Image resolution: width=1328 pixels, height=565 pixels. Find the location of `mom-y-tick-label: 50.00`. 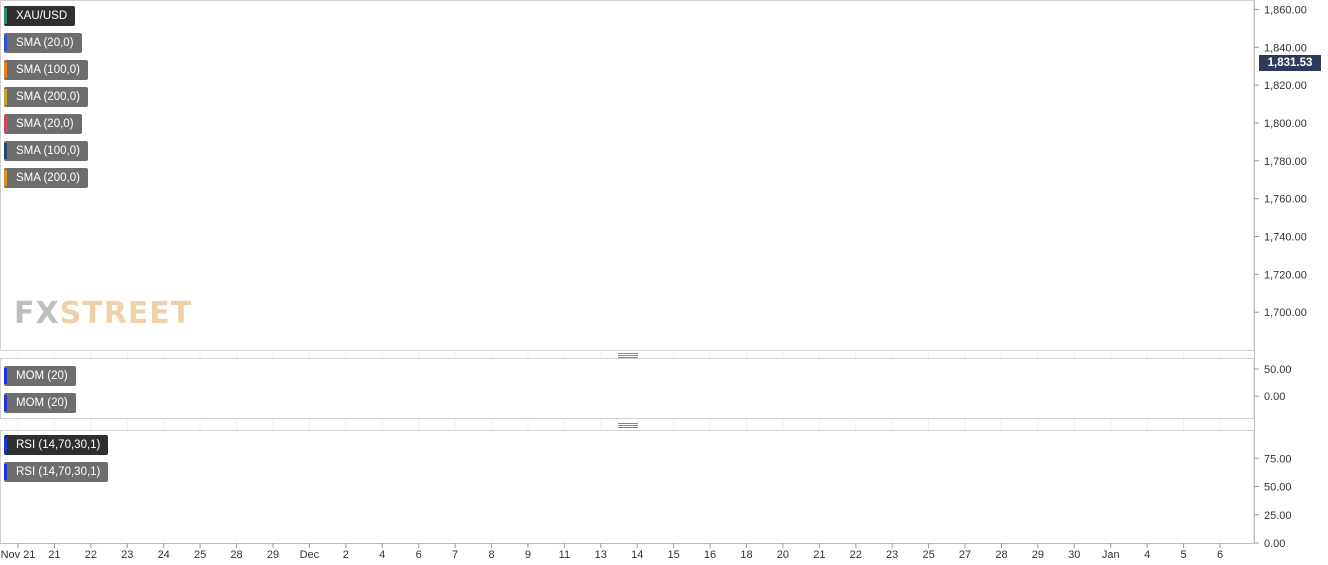

mom-y-tick-label: 50.00 is located at coordinates (1278, 370).